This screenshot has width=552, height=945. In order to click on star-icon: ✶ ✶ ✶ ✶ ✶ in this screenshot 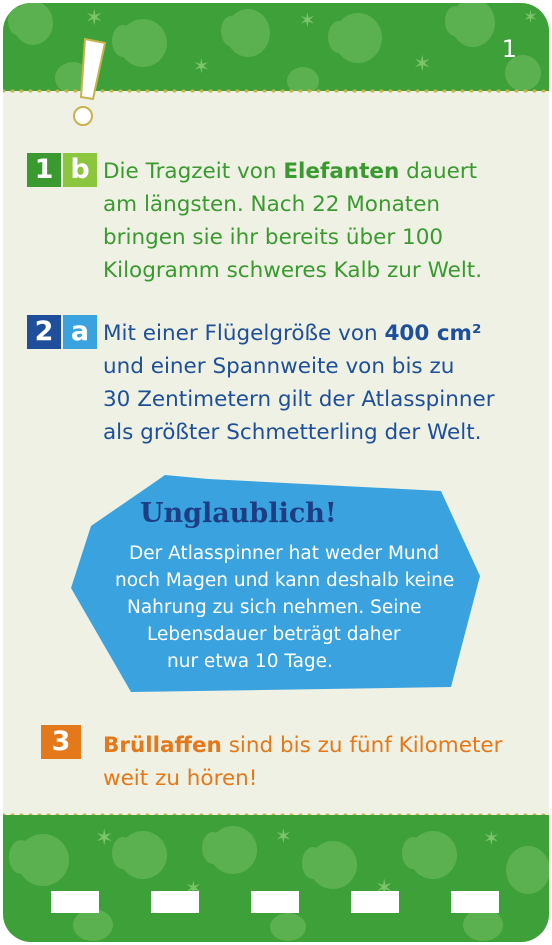, I will do `click(311, 42)`.